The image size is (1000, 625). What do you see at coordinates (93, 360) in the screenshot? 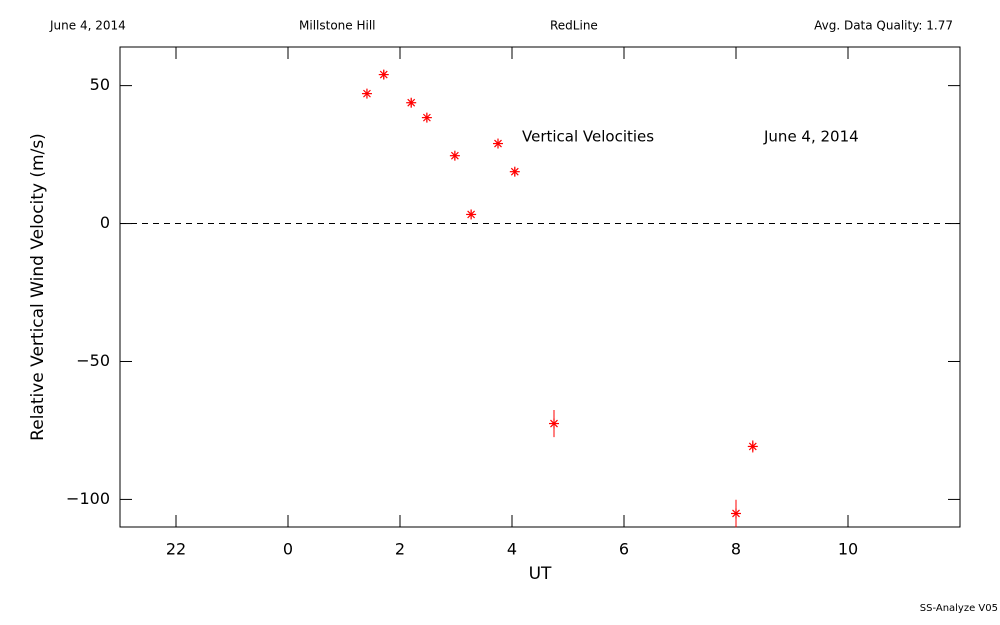
I see `y-tick-label: −50` at bounding box center [93, 360].